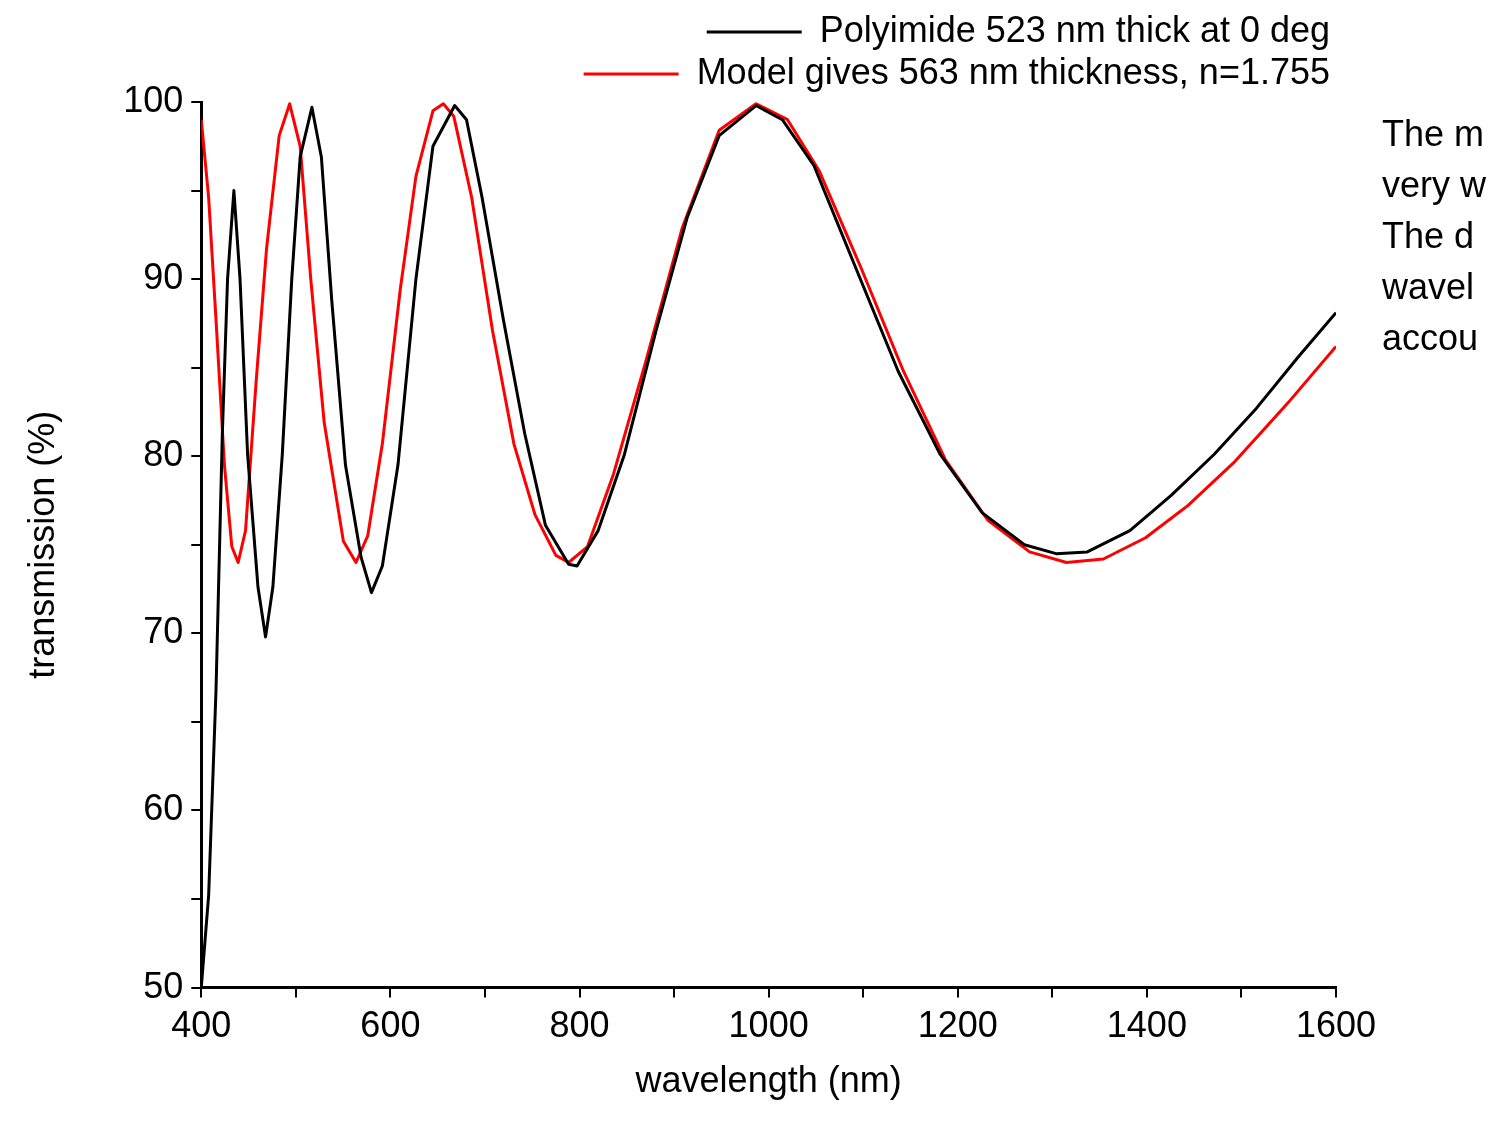 Image resolution: width=1499 pixels, height=1122 pixels. Describe the element at coordinates (1075, 29) in the screenshot. I see `legend-label: Polyimide 523 nm thick at 0 deg` at that location.